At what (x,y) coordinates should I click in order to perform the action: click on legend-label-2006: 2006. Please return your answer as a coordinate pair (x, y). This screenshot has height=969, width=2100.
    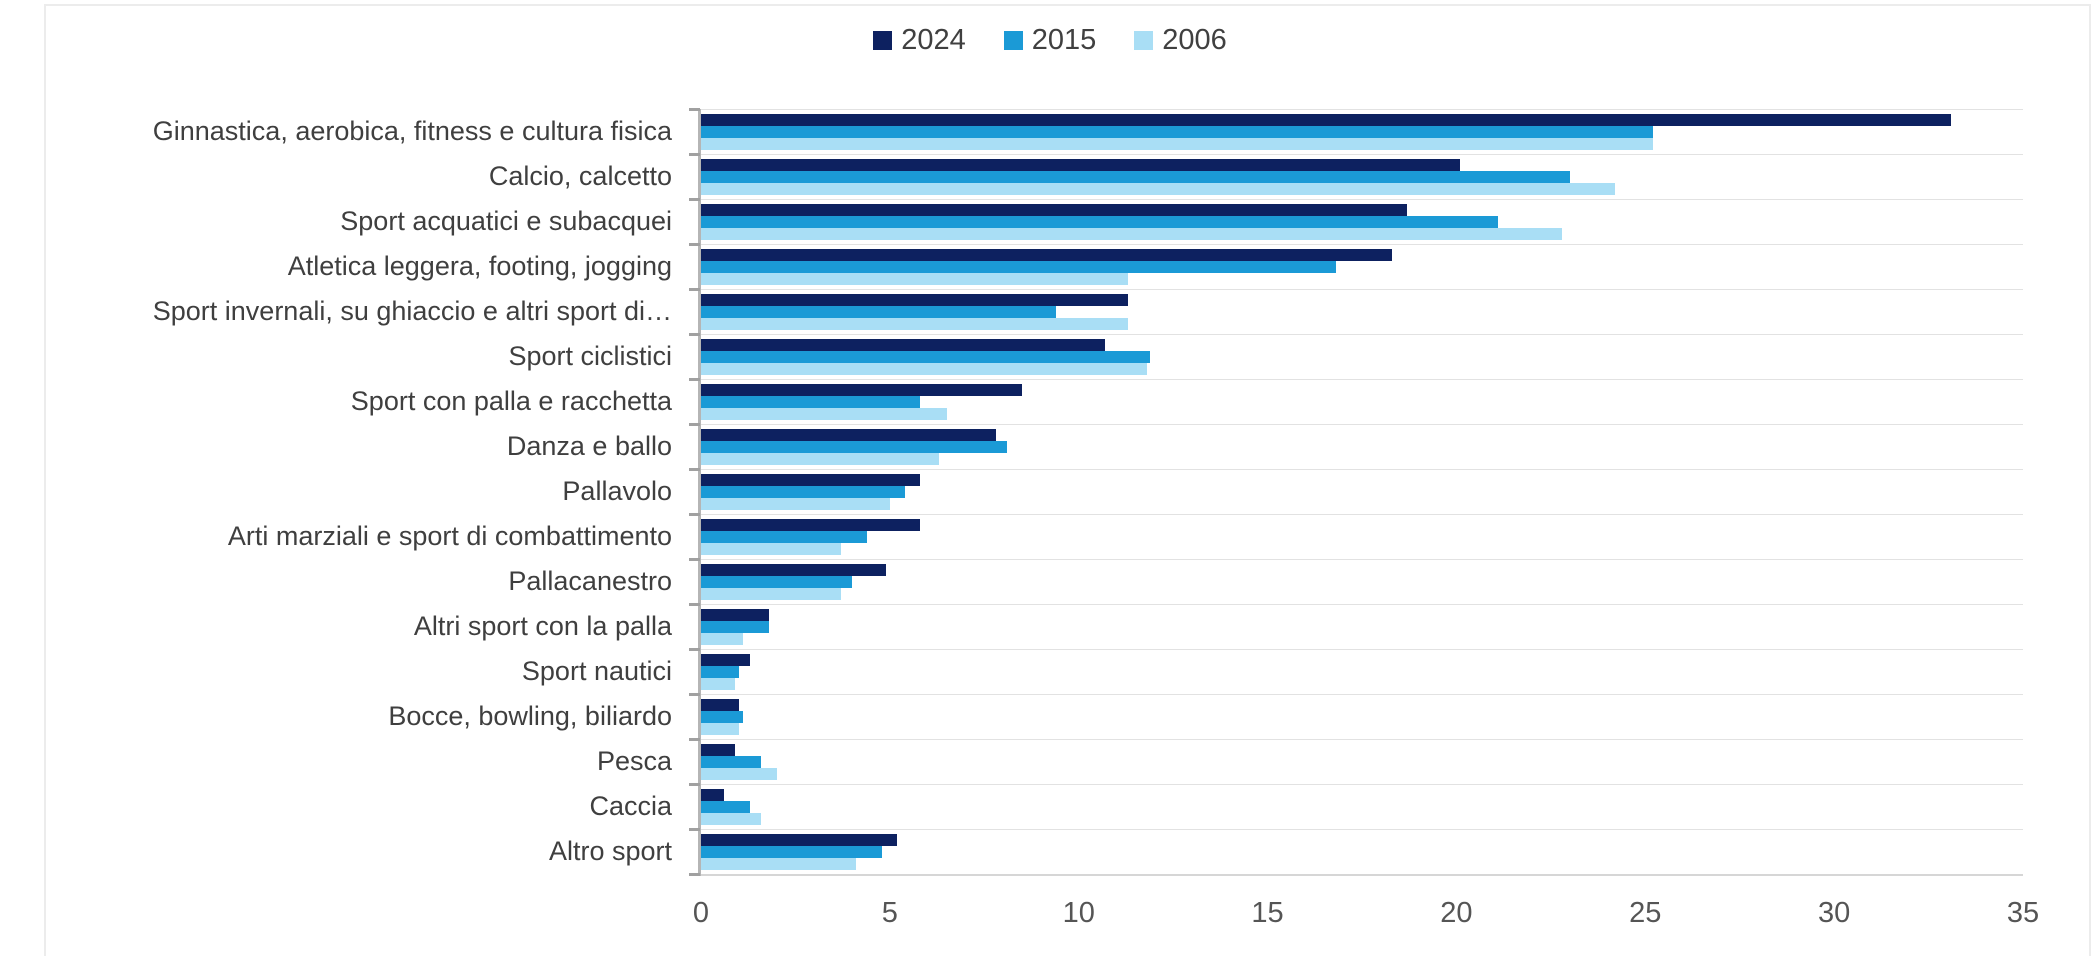
    Looking at the image, I should click on (1194, 40).